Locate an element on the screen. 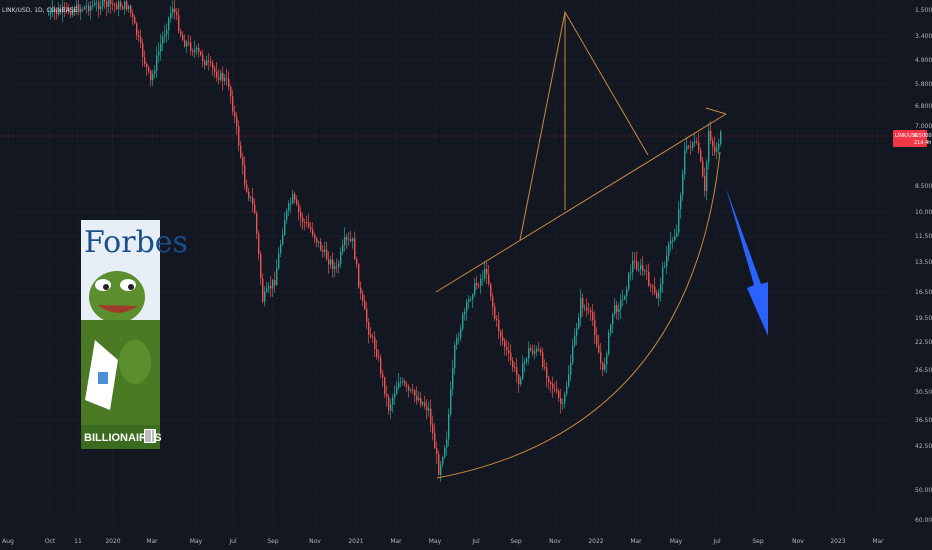 This screenshot has width=932, height=550. y-tick-label: 30.5000 is located at coordinates (923, 392).